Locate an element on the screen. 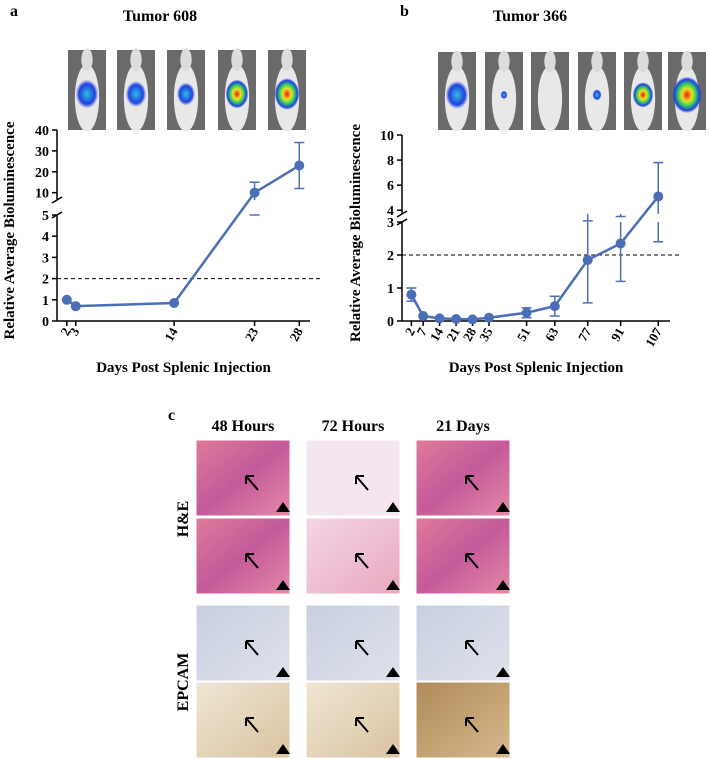 The width and height of the screenshot is (709, 759). x-tick-label: 21 is located at coordinates (452, 334).